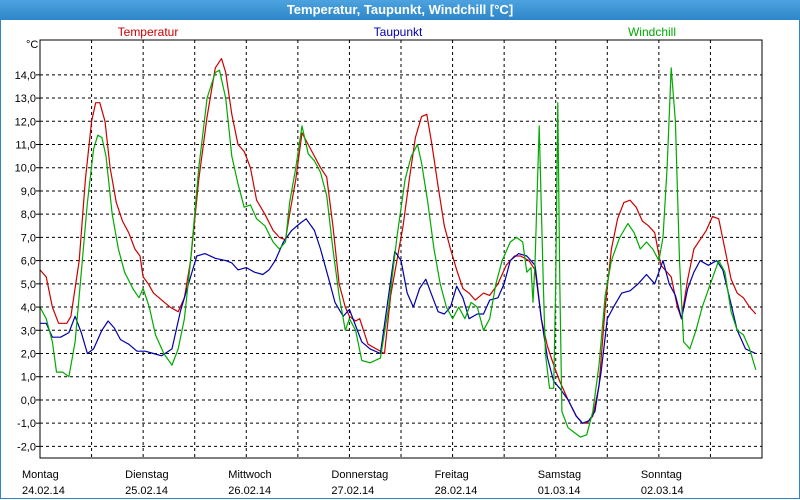  Describe the element at coordinates (28, 308) in the screenshot. I see `y-tick-label: 4,0` at that location.